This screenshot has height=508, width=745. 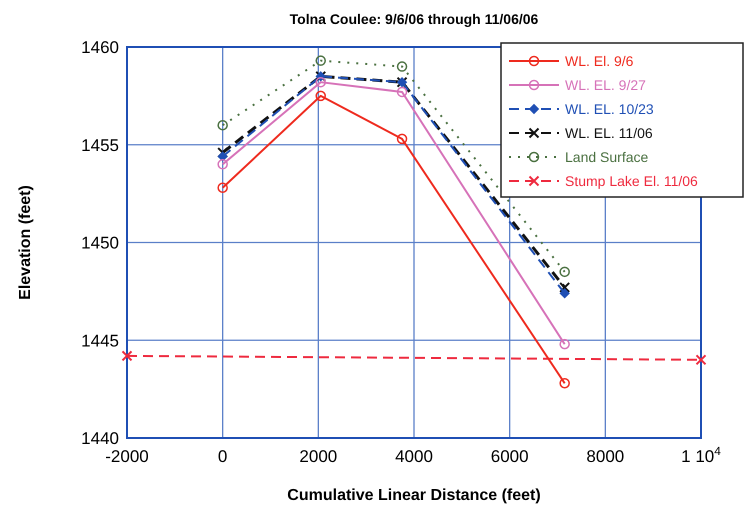 I want to click on y-tick-label: 1440, so click(x=100, y=438).